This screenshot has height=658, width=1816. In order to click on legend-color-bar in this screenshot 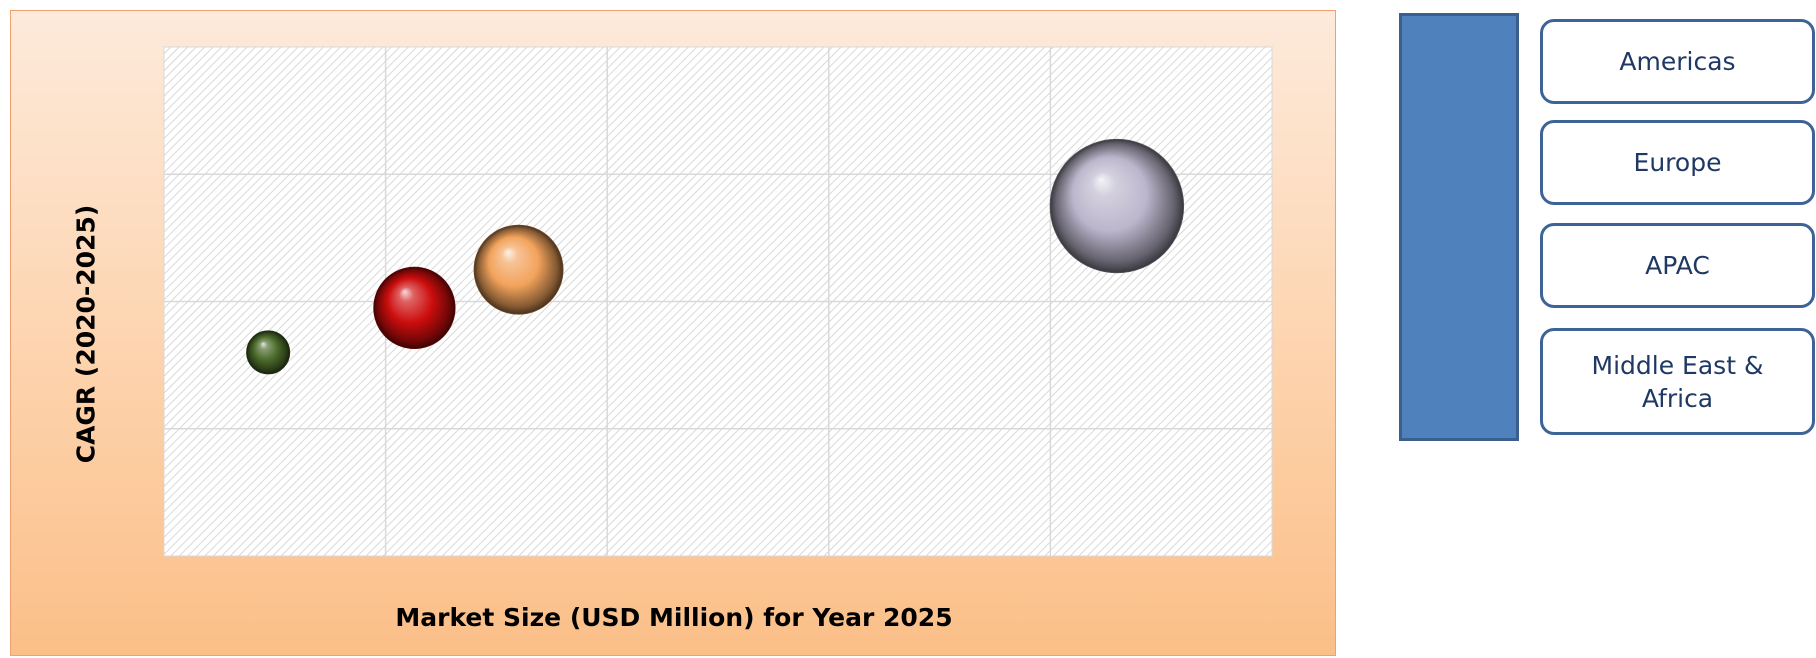, I will do `click(1459, 227)`.